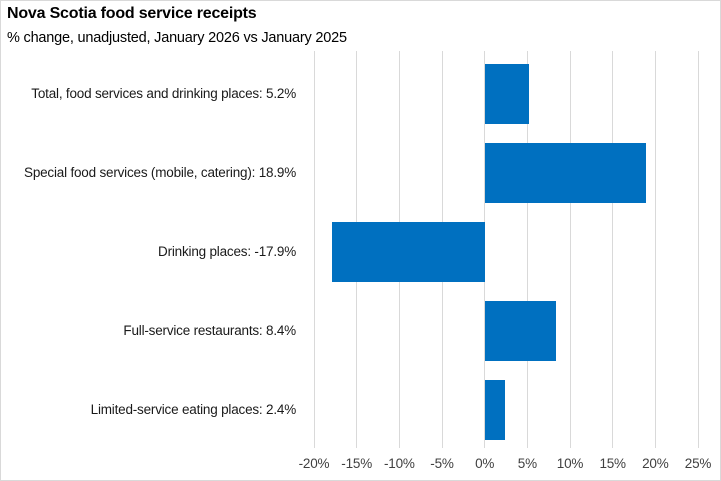  Describe the element at coordinates (495, 409) in the screenshot. I see `bar-limited-service-eating` at that location.